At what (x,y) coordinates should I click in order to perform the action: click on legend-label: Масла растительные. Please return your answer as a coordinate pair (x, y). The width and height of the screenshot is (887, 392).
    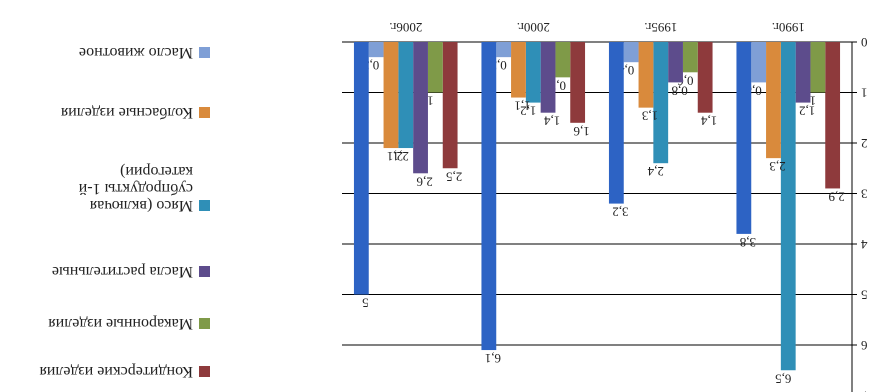
    Looking at the image, I should click on (122, 271).